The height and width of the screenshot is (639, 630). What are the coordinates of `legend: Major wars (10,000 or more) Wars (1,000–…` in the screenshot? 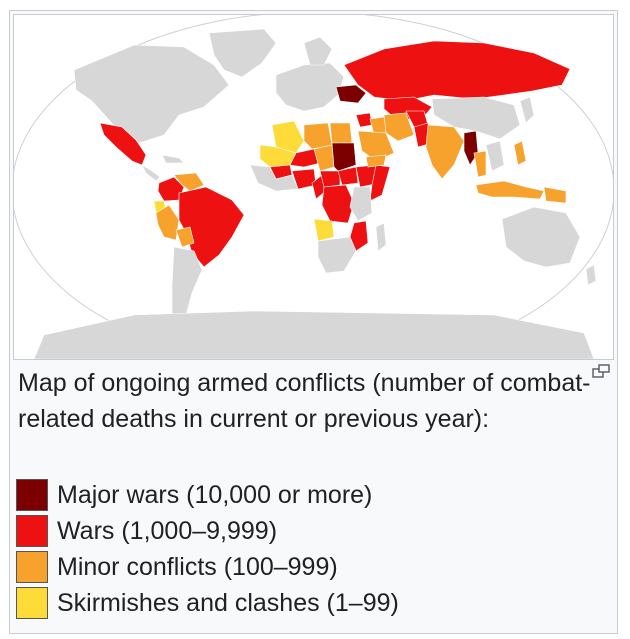 It's located at (207, 549).